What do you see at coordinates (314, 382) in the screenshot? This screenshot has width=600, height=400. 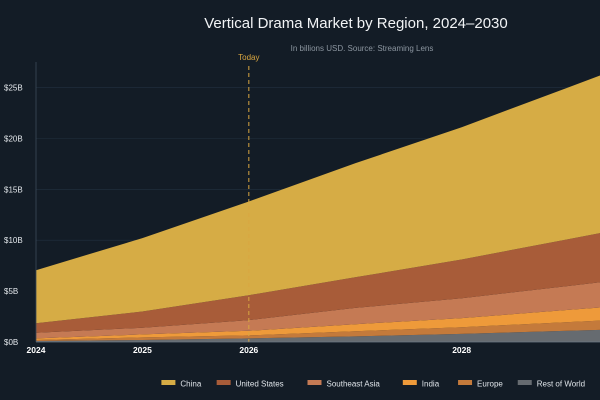 I see `legend-swatch-southeast-asia` at bounding box center [314, 382].